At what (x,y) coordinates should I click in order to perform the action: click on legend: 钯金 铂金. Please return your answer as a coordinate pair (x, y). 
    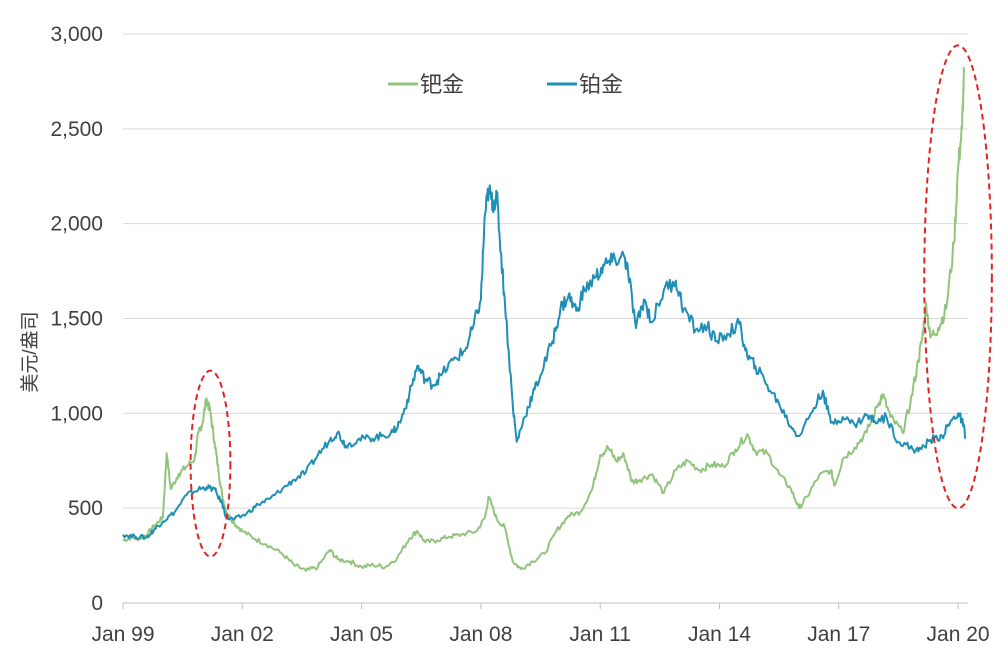
    Looking at the image, I should click on (505, 84).